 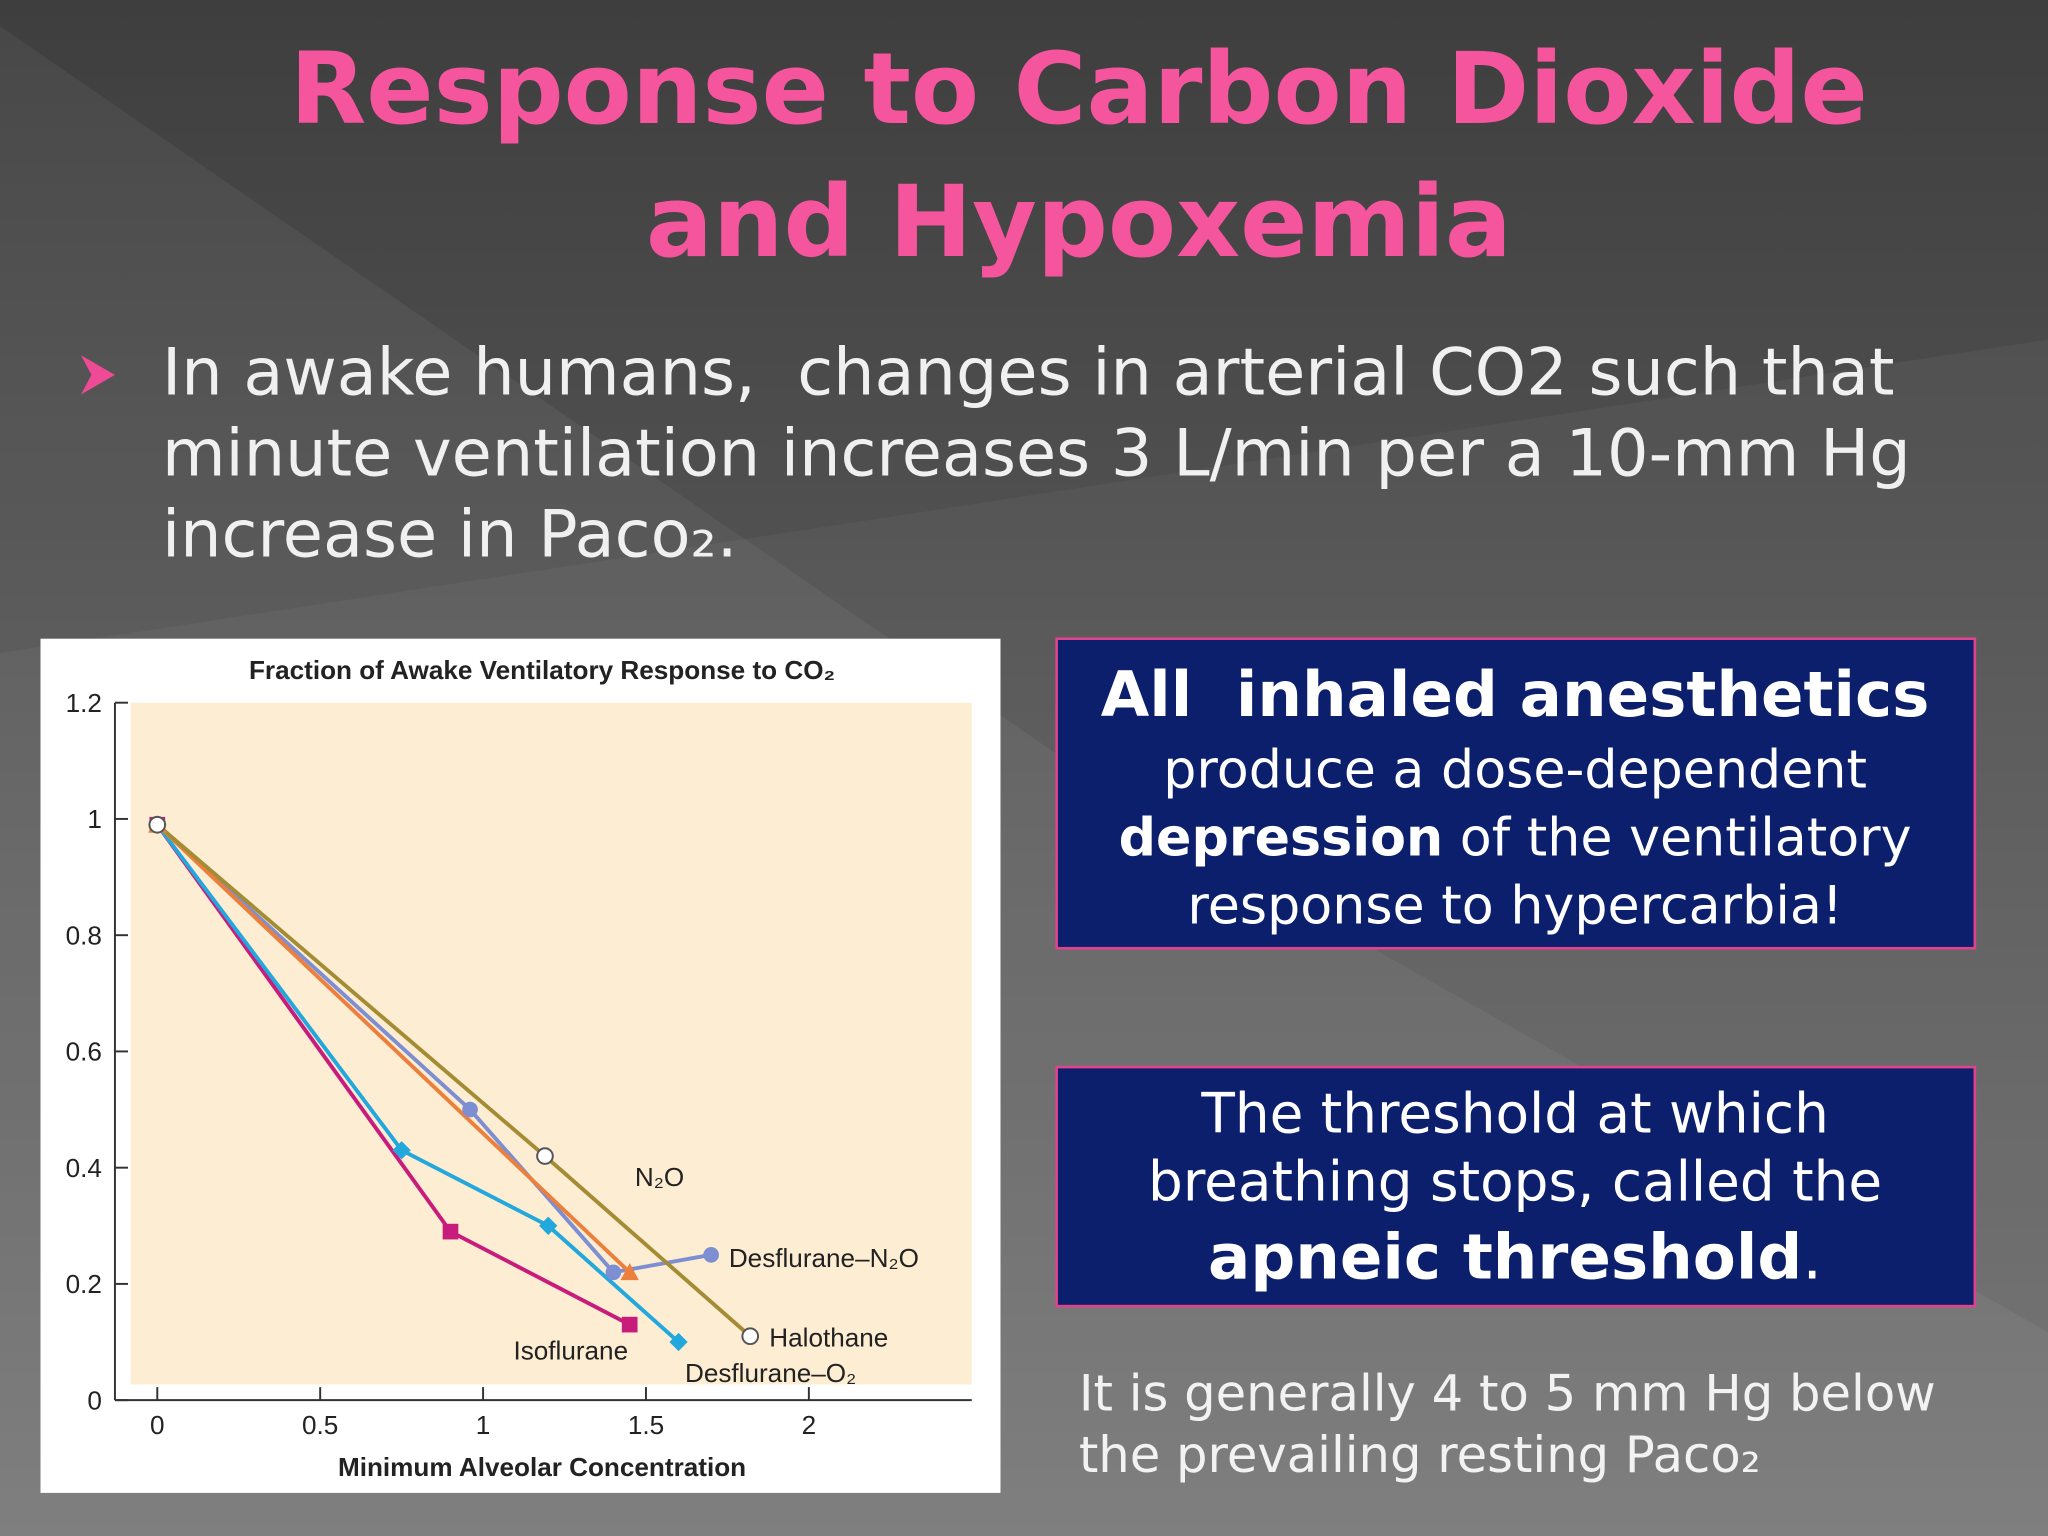 What do you see at coordinates (1677, 839) in the screenshot?
I see `callout-text: of the ventilatory` at bounding box center [1677, 839].